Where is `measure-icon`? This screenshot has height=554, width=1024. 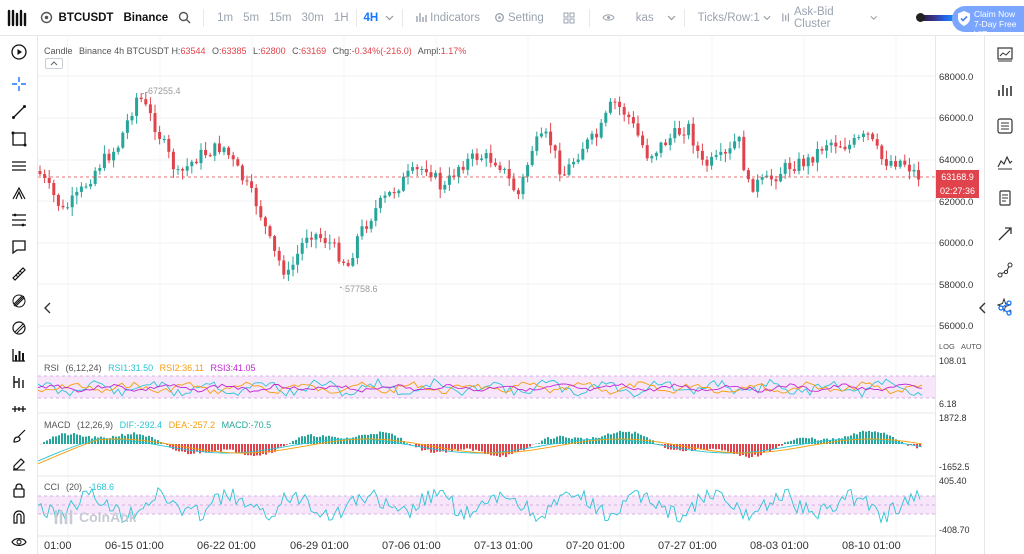 measure-icon is located at coordinates (19, 409).